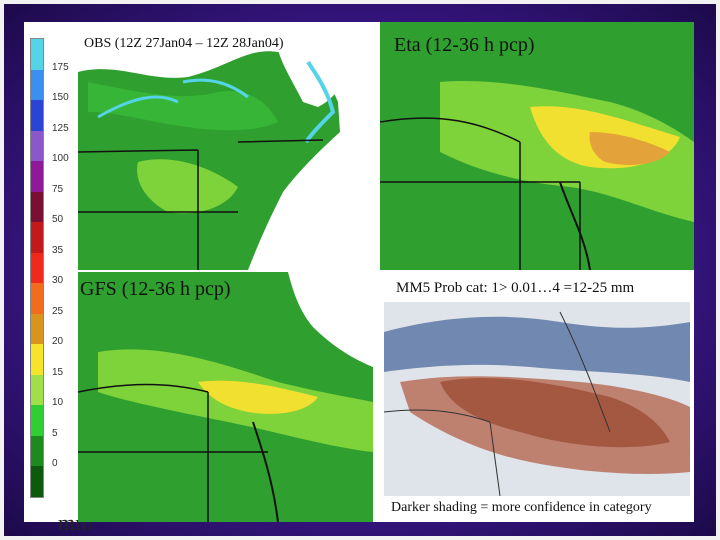  I want to click on colorbar-tick-label: 30, so click(58, 281).